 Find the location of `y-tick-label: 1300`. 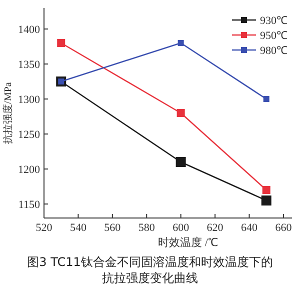

y-tick-label: 1300 is located at coordinates (29, 100).